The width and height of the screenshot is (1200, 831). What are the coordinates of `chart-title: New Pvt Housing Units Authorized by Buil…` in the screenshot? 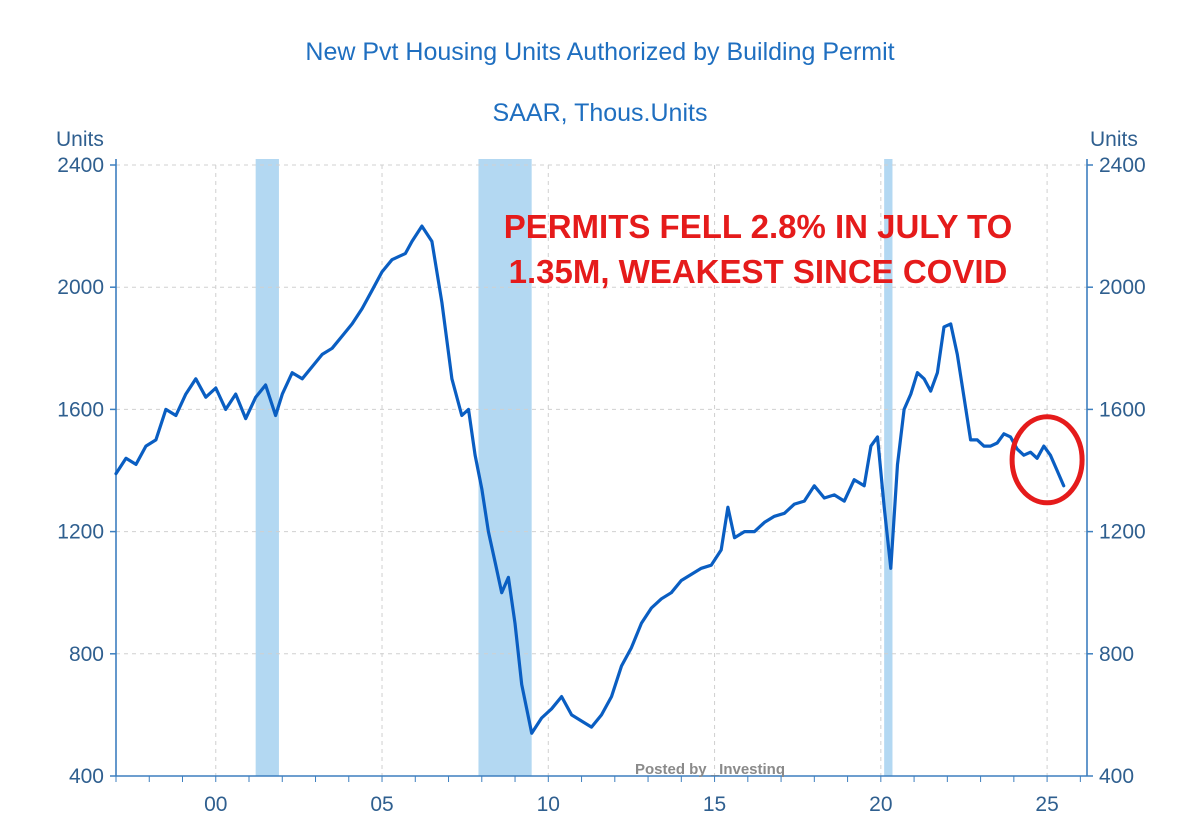 It's located at (599, 52).